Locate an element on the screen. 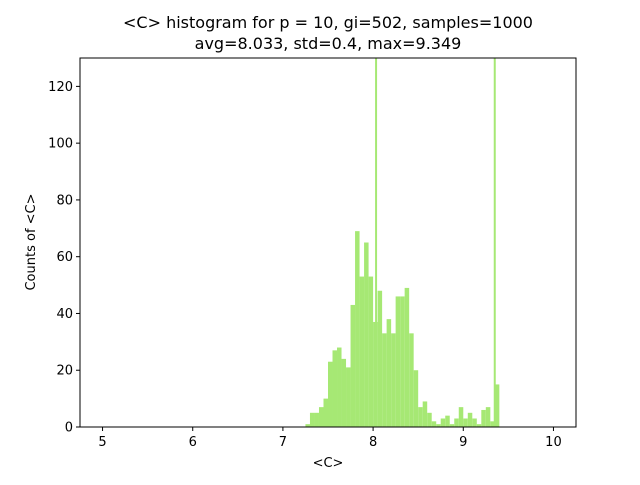 Image resolution: width=640 pixels, height=485 pixels. x-tick-label: 7 is located at coordinates (283, 442).